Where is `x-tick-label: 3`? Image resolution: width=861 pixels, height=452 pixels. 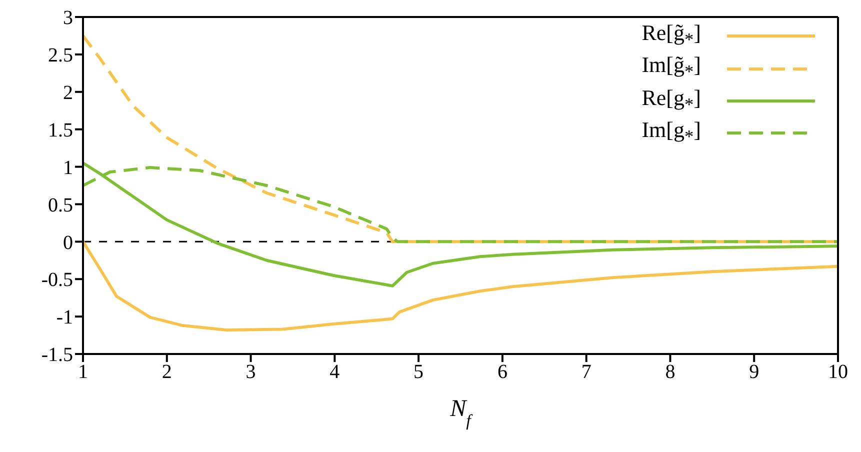 x-tick-label: 3 is located at coordinates (251, 372).